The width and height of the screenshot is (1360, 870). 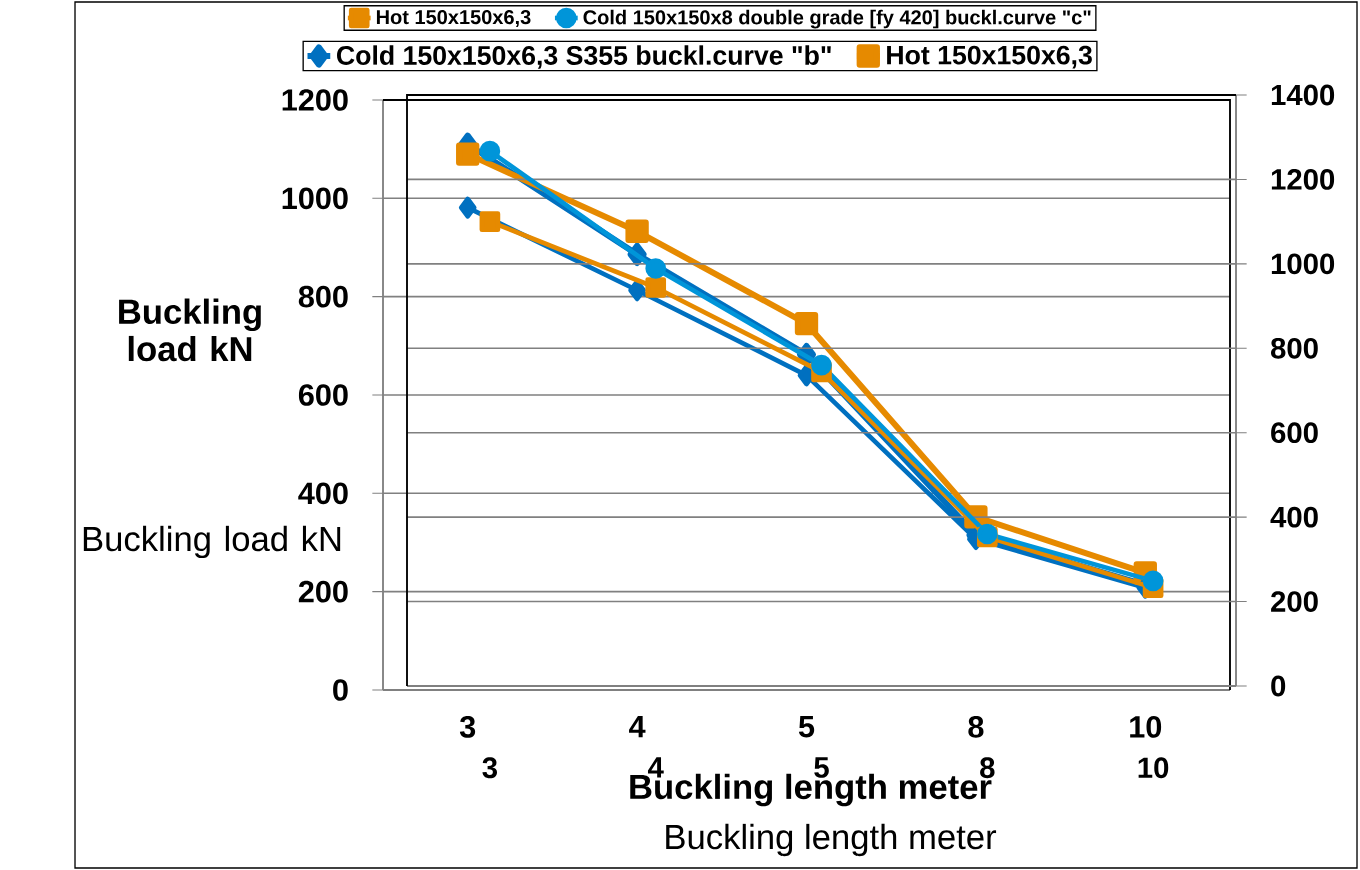 I want to click on x-tick-label: 4, so click(x=637, y=727).